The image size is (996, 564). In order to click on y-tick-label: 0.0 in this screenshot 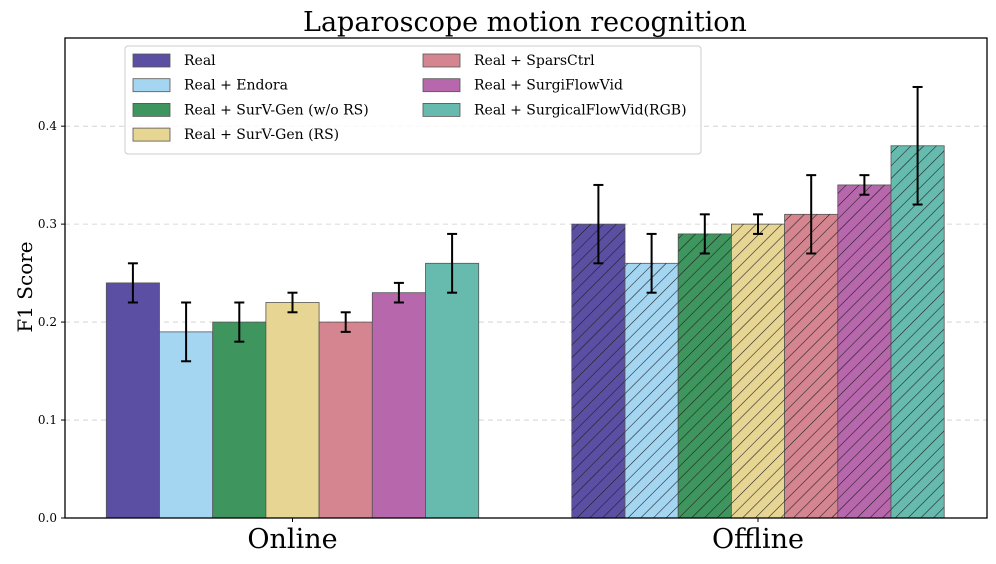, I will do `click(47, 518)`.